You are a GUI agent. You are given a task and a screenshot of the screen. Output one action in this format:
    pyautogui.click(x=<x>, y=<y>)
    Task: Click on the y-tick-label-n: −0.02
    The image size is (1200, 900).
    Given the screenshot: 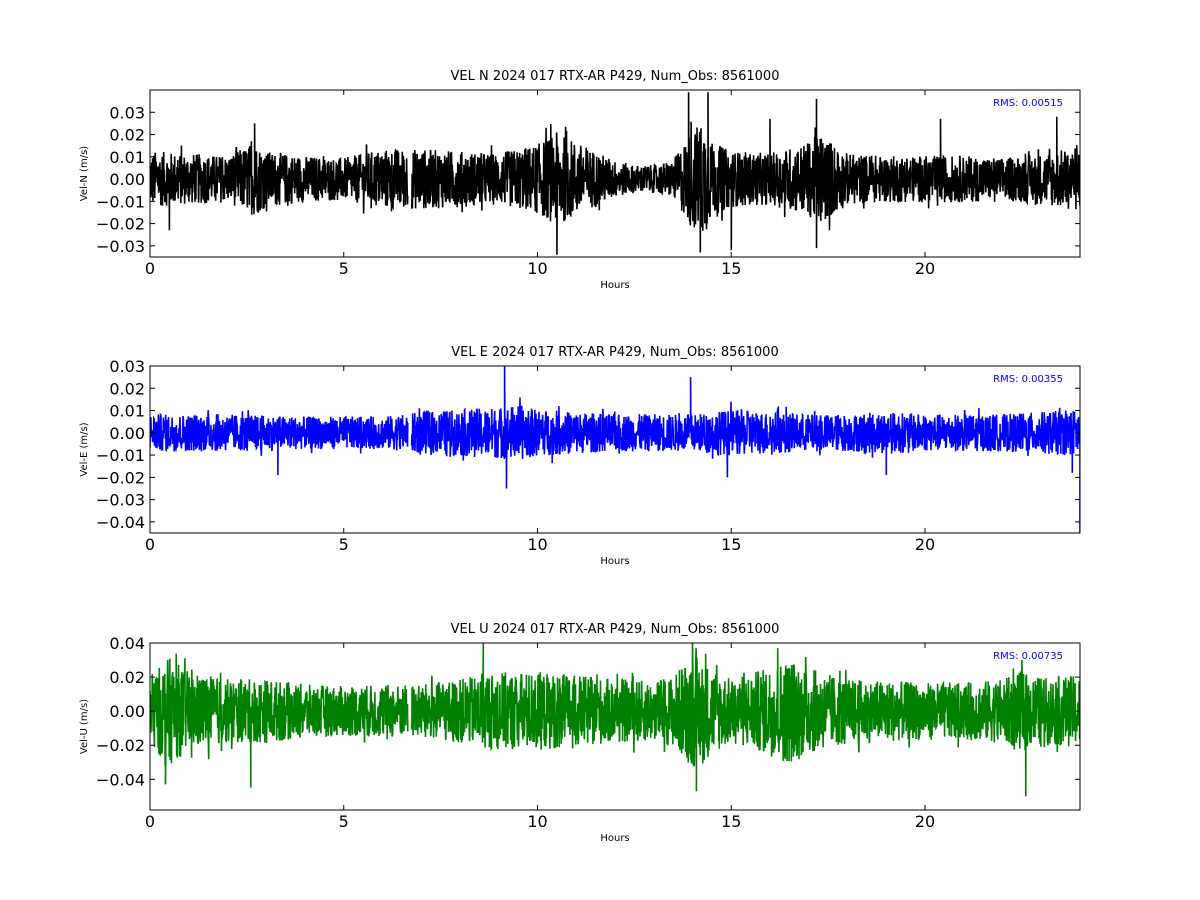 What is the action you would take?
    pyautogui.click(x=120, y=224)
    